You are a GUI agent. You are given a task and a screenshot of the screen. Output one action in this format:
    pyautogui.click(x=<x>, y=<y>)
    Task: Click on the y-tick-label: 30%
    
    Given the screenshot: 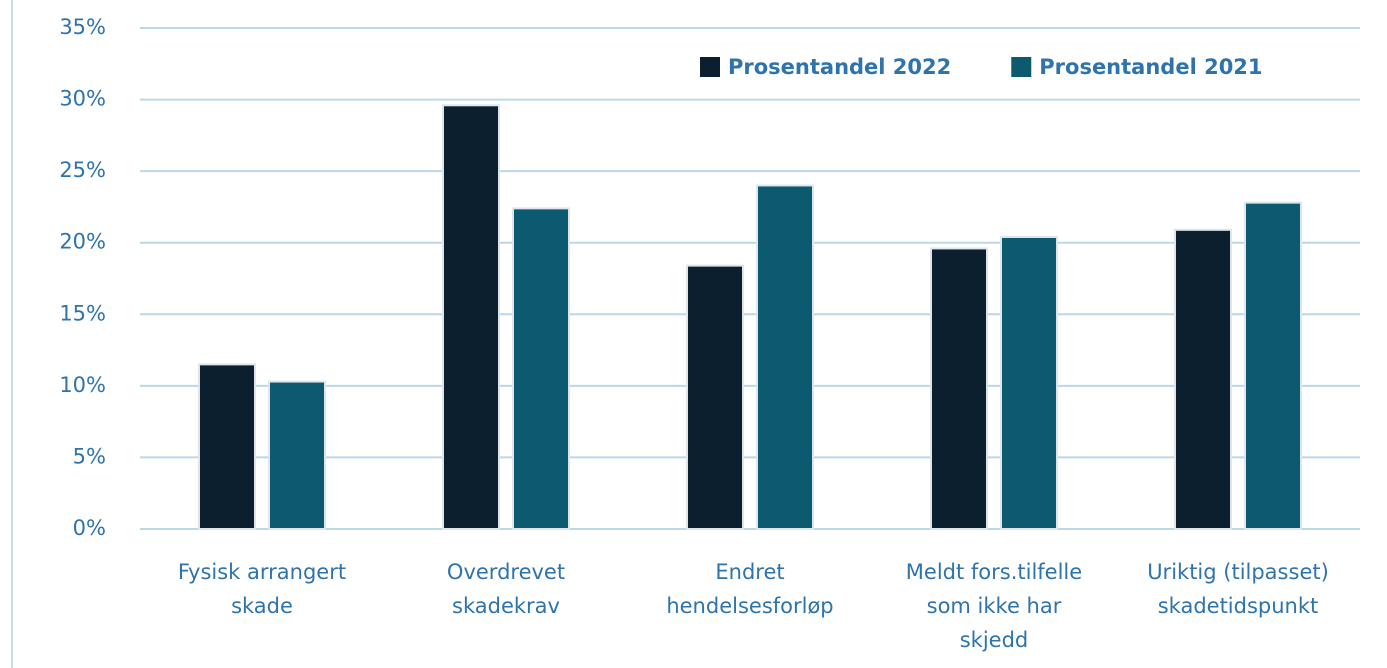 What is the action you would take?
    pyautogui.click(x=82, y=99)
    